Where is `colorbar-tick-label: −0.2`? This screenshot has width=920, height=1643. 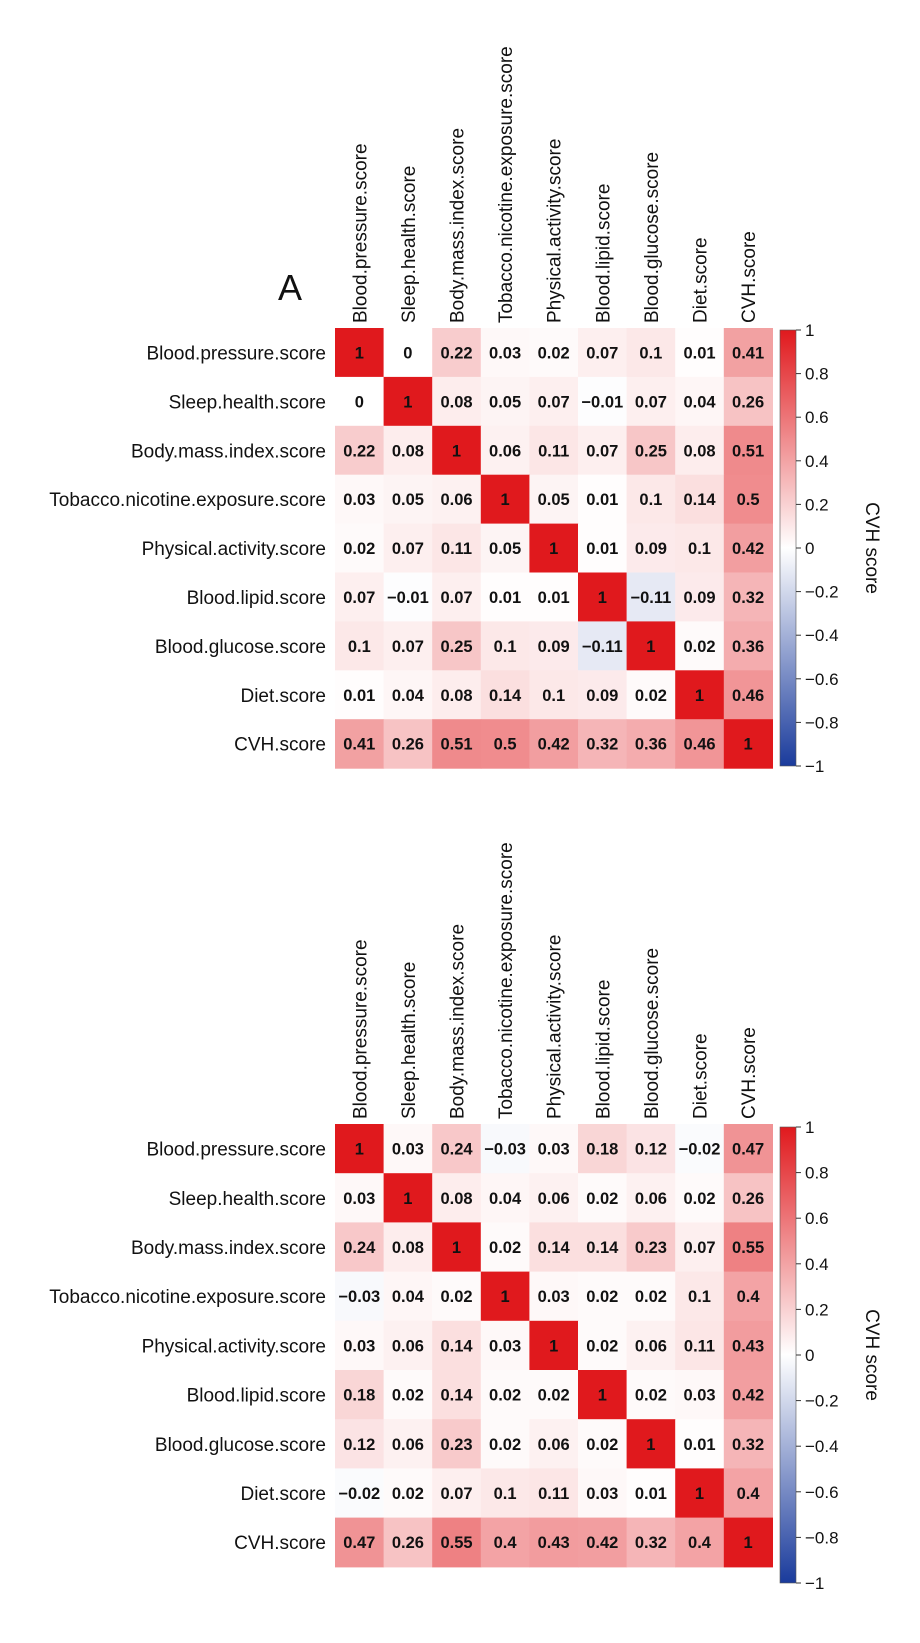 colorbar-tick-label: −0.2 is located at coordinates (822, 1401).